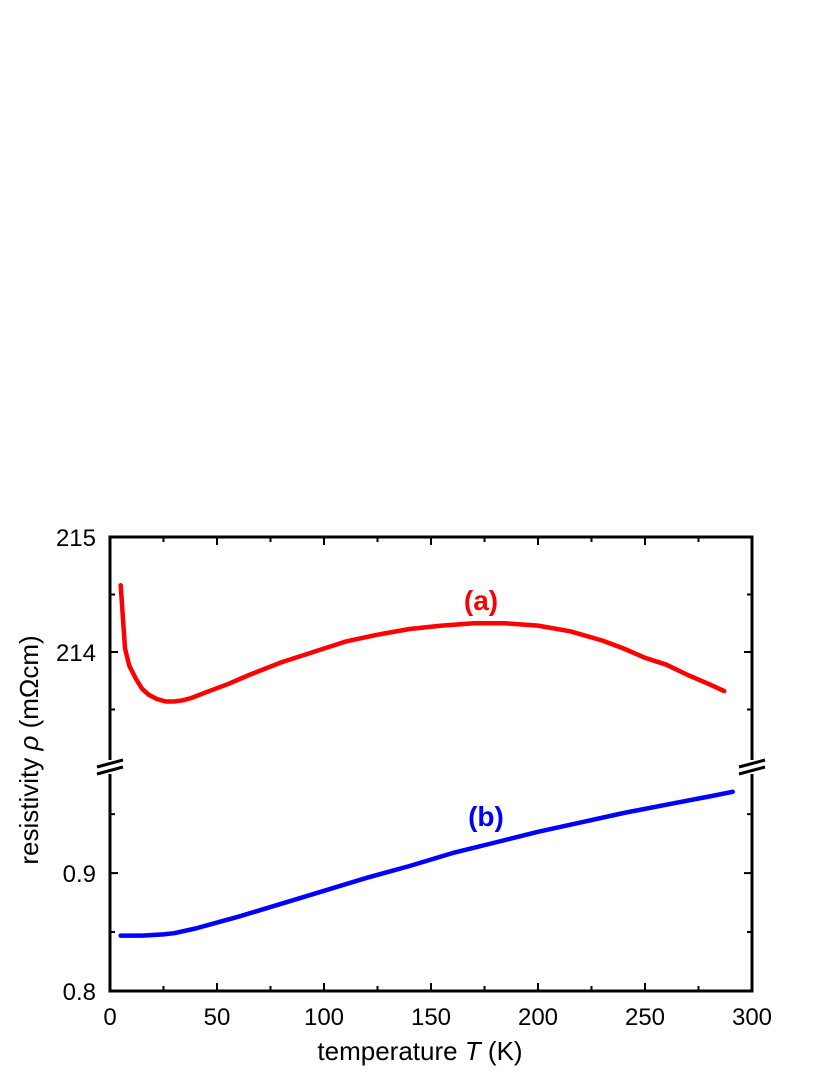 This screenshot has width=830, height=1075. What do you see at coordinates (324, 1017) in the screenshot?
I see `x-tick-label: 100` at bounding box center [324, 1017].